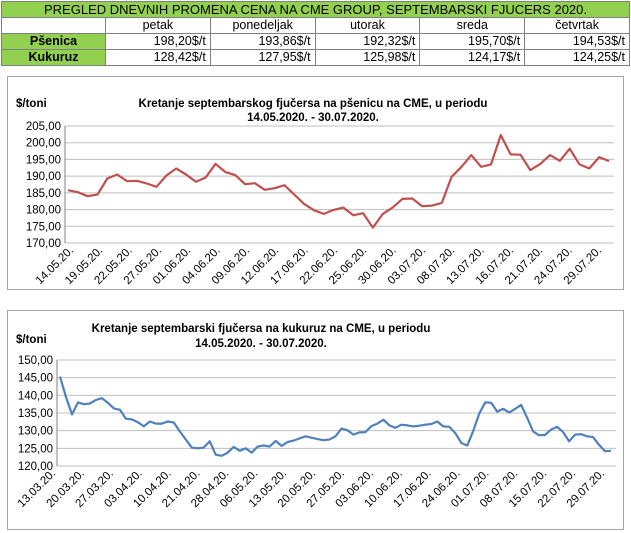 This screenshot has width=631, height=533. What do you see at coordinates (43, 244) in the screenshot?
I see `y-tick-label: 170,00` at bounding box center [43, 244].